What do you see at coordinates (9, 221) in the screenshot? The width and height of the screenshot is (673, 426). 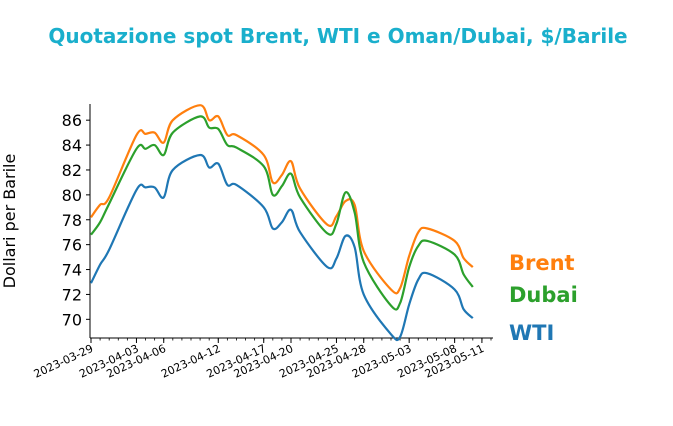 I see `y-axis-label: Dollari per Barile` at bounding box center [9, 221].